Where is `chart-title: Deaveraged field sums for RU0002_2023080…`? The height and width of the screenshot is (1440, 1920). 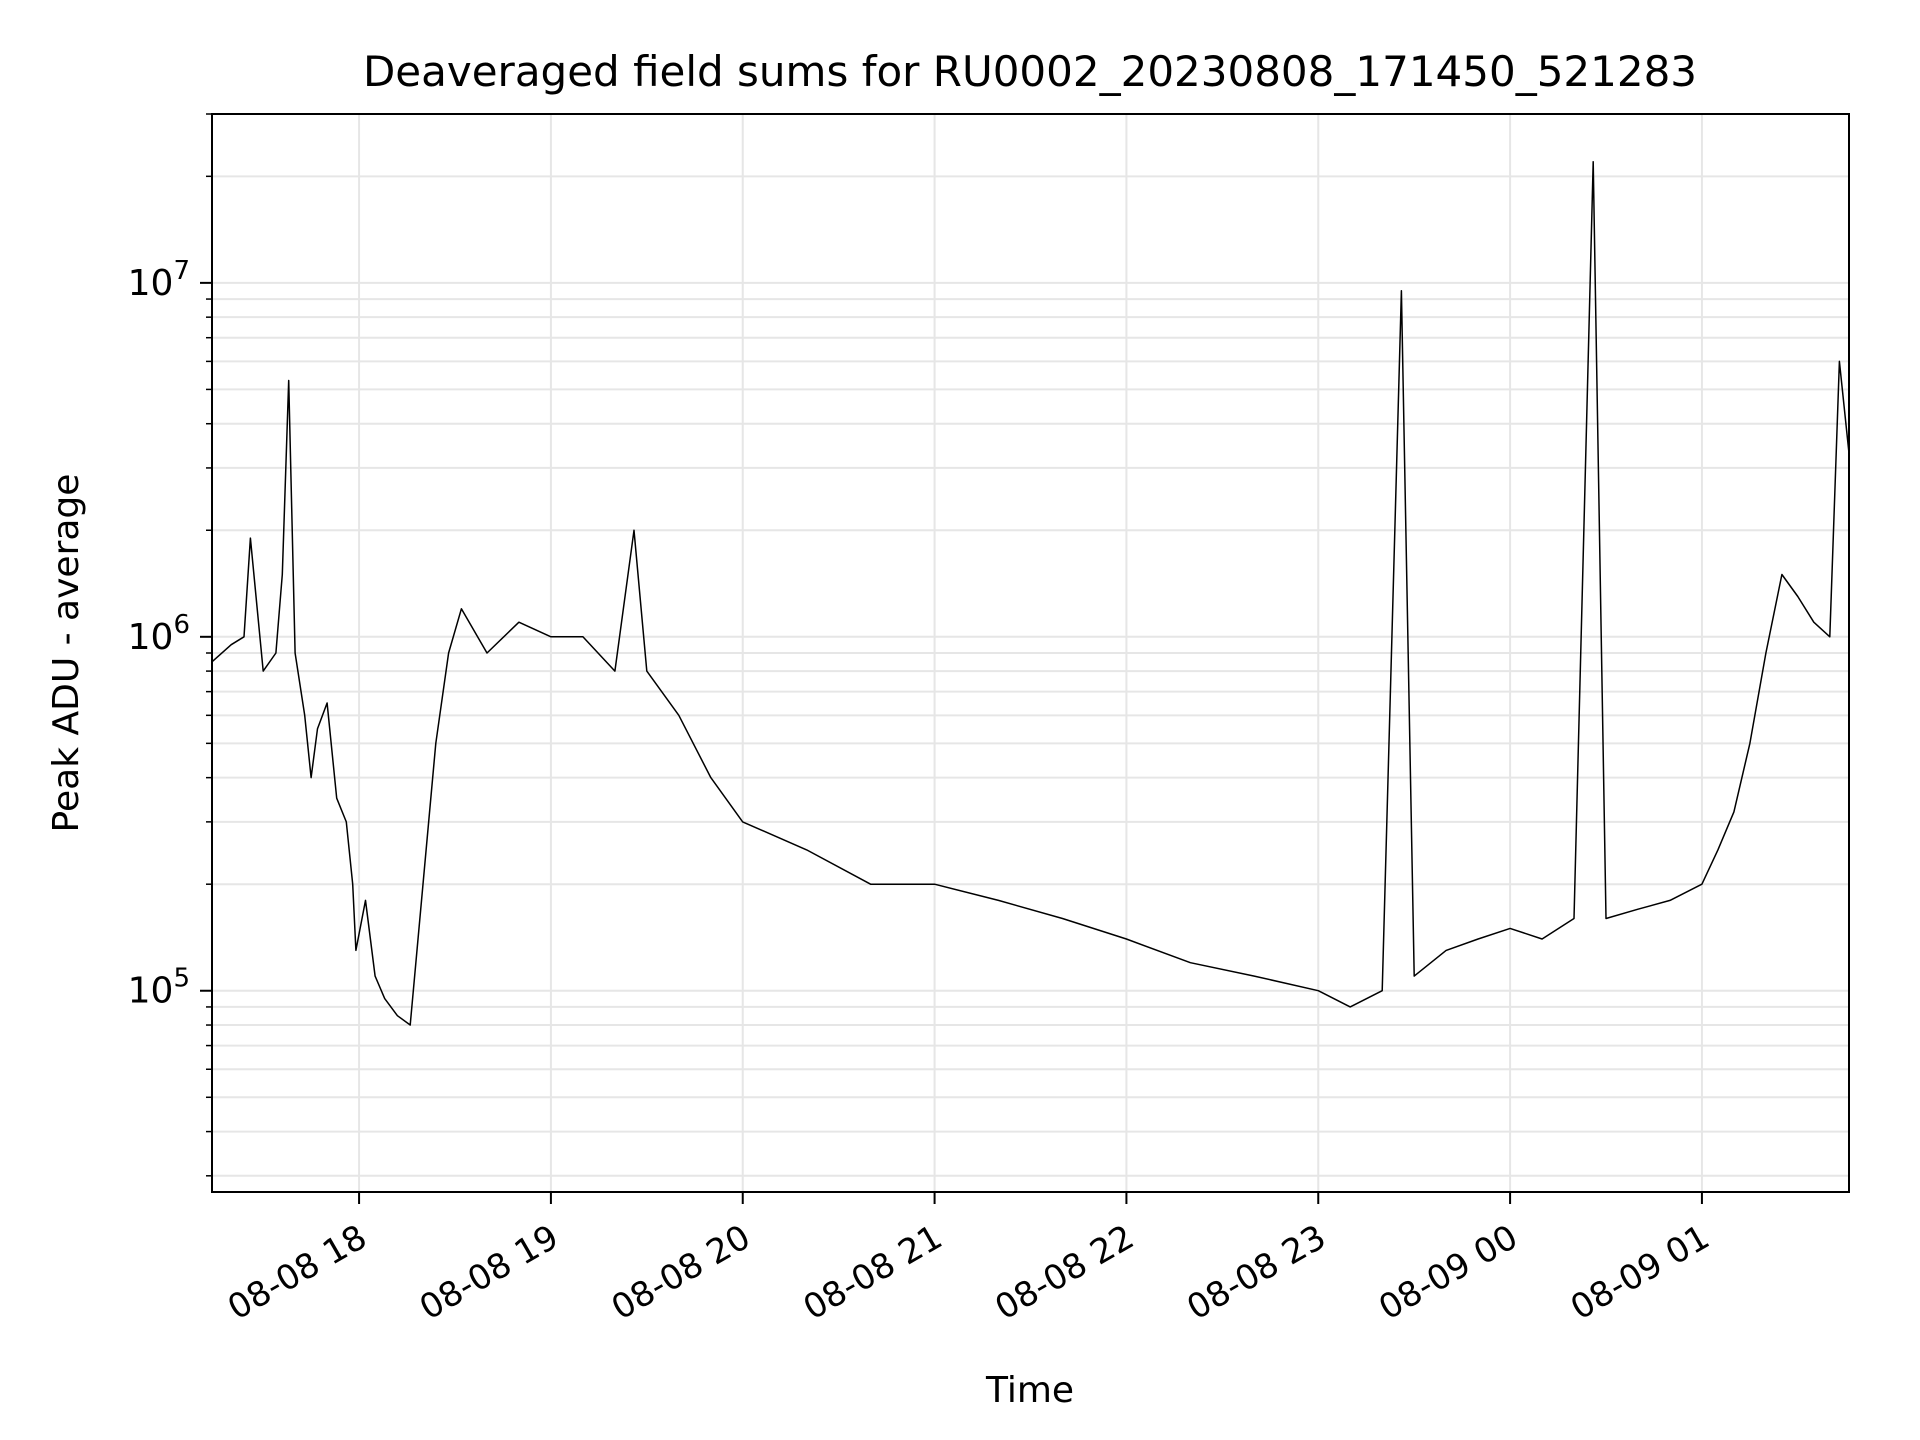
chart-title: Deaveraged field sums for RU0002_2023080… is located at coordinates (1030, 71).